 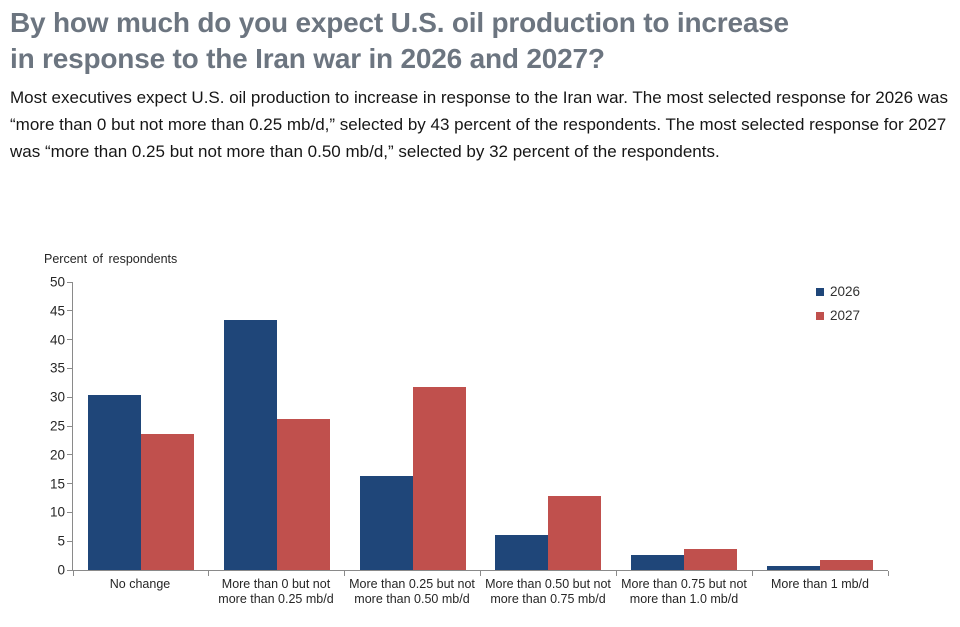 I want to click on legend-item-2026: 2026, so click(x=837, y=291).